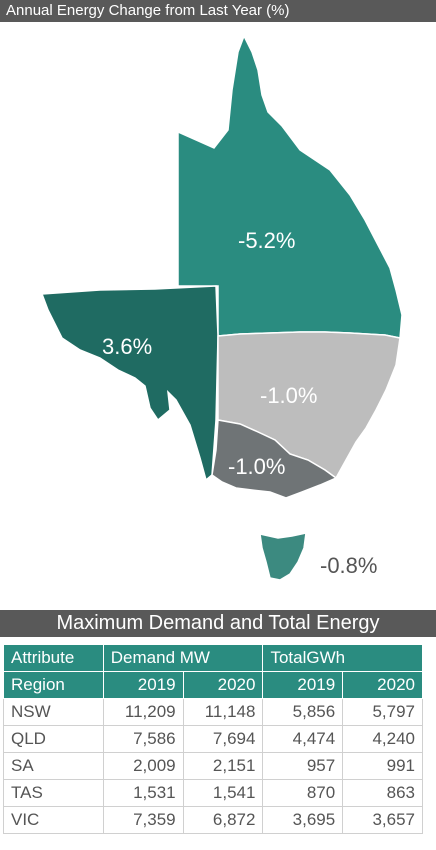 The width and height of the screenshot is (436, 850). Describe the element at coordinates (218, 11) in the screenshot. I see `map-title: Annual Energy Change from Last Year (%)` at that location.